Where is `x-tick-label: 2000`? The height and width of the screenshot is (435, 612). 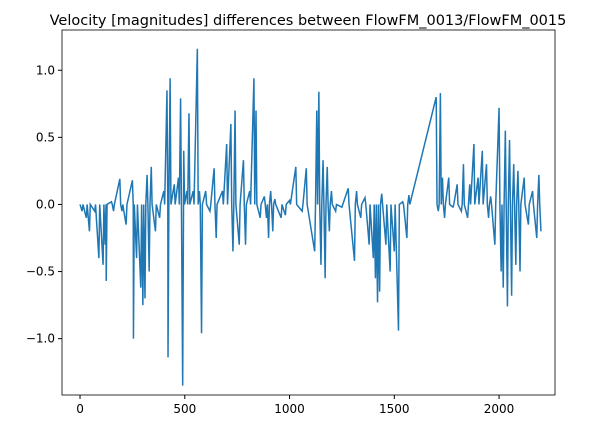 x-tick-label: 2000 is located at coordinates (499, 409).